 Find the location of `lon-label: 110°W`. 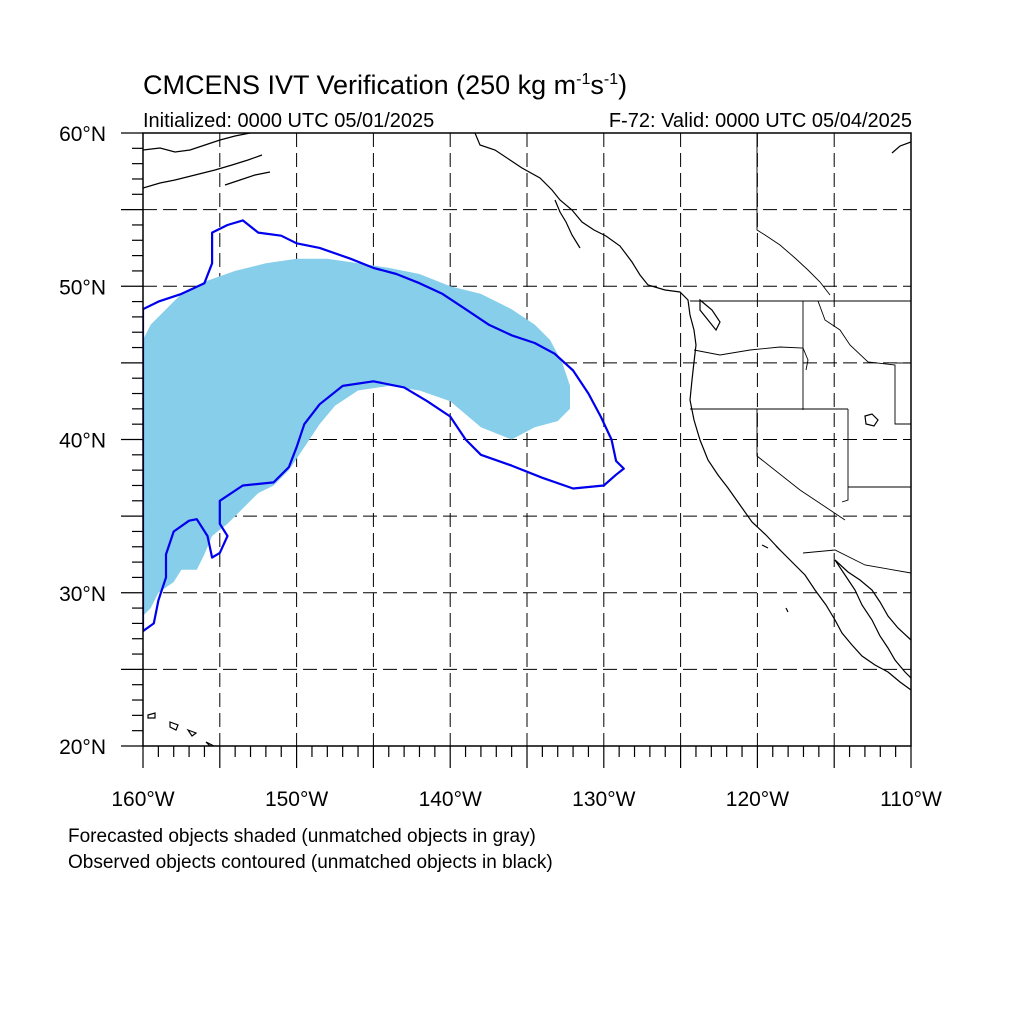

lon-label: 110°W is located at coordinates (911, 799).